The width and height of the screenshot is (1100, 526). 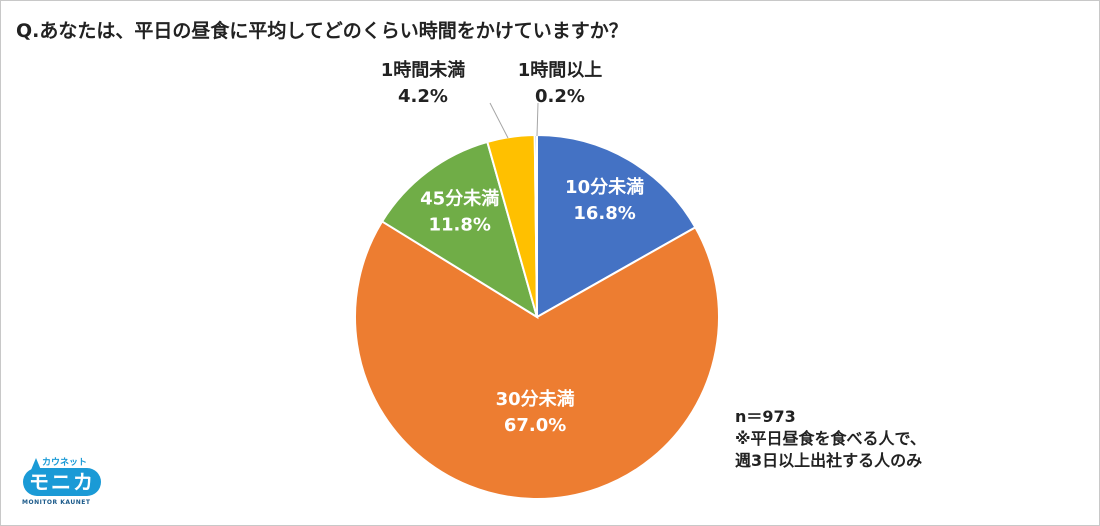 I want to click on slice-value-0: 16.8%, so click(x=604, y=213).